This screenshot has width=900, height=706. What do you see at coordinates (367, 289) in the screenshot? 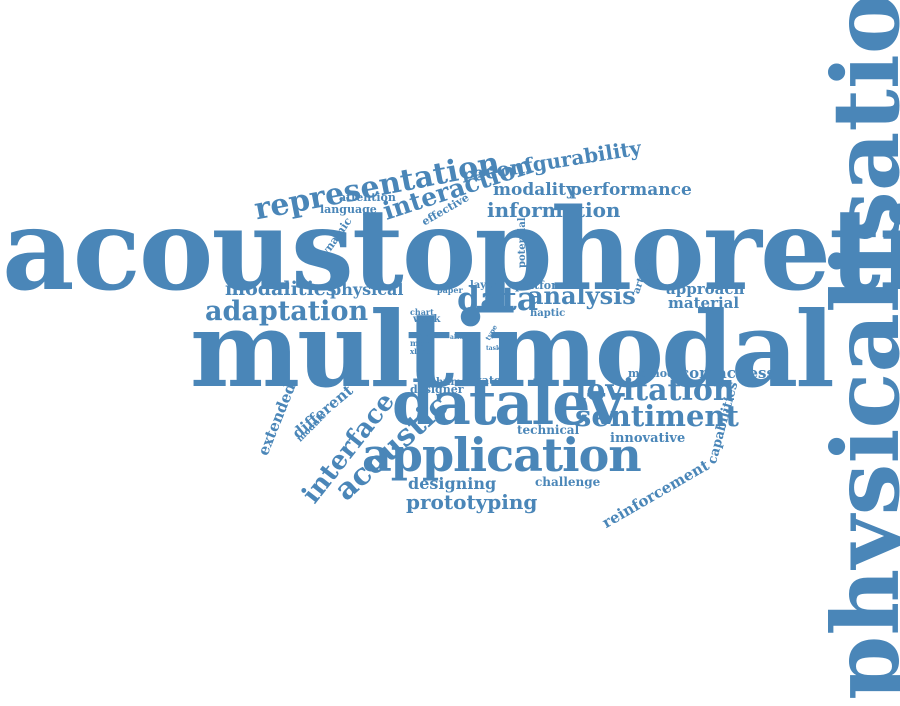
I see `word-physical: physical` at bounding box center [367, 289].